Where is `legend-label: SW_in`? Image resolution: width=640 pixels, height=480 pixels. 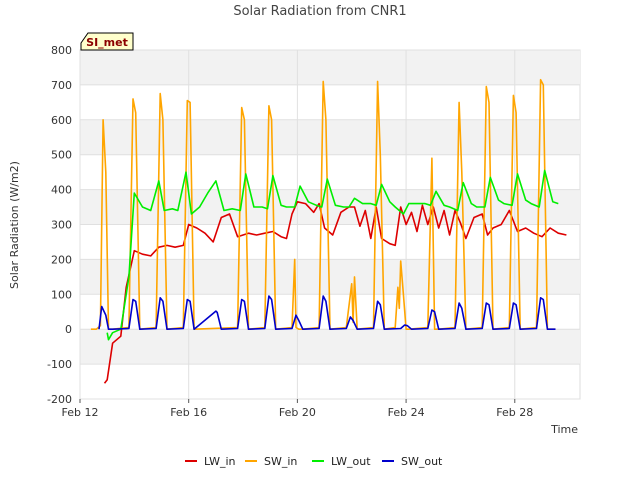 legend-label: SW_in is located at coordinates (280, 461).